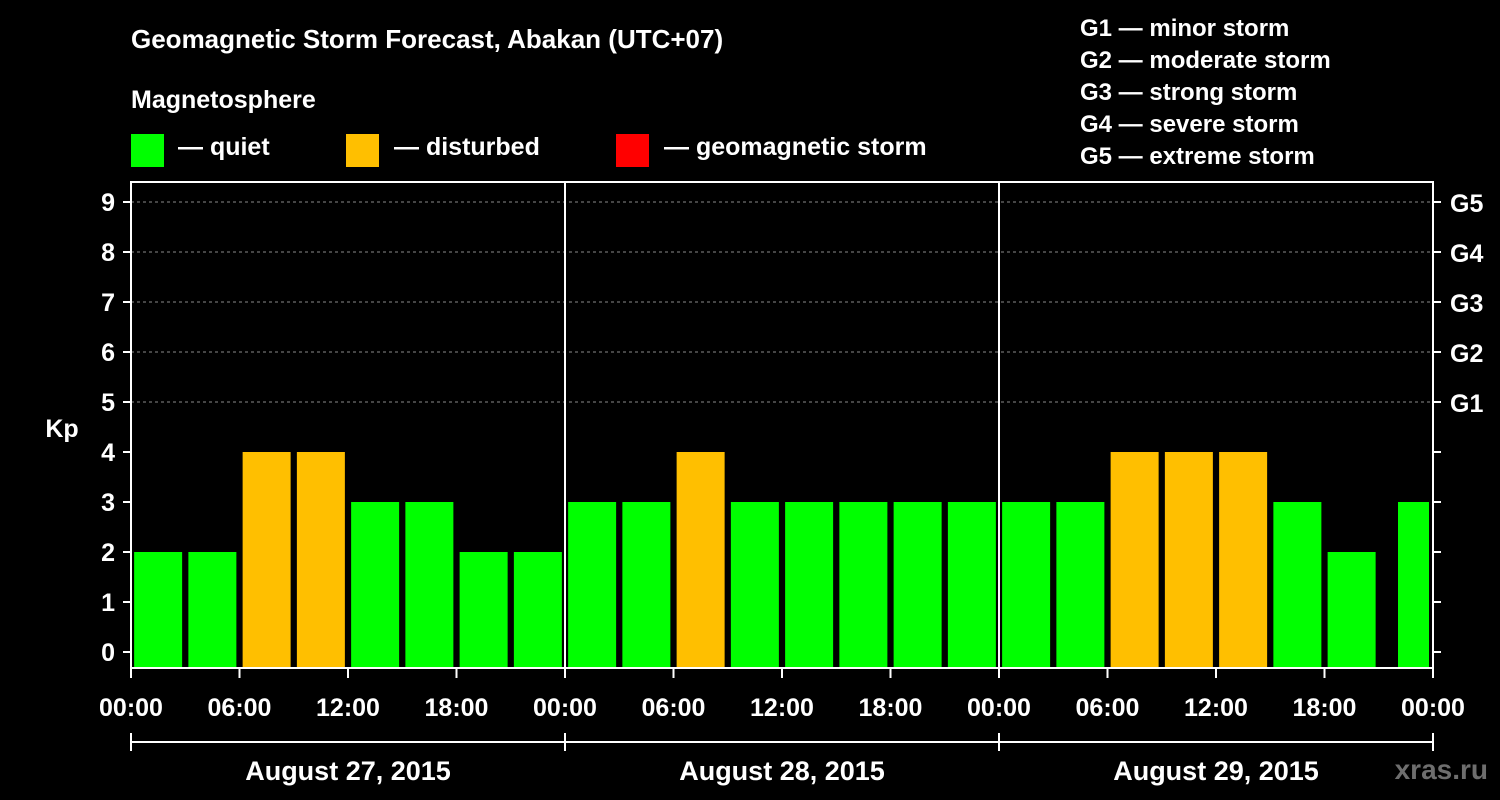  Describe the element at coordinates (1216, 771) in the screenshot. I see `day-label: August 29, 2015` at that location.